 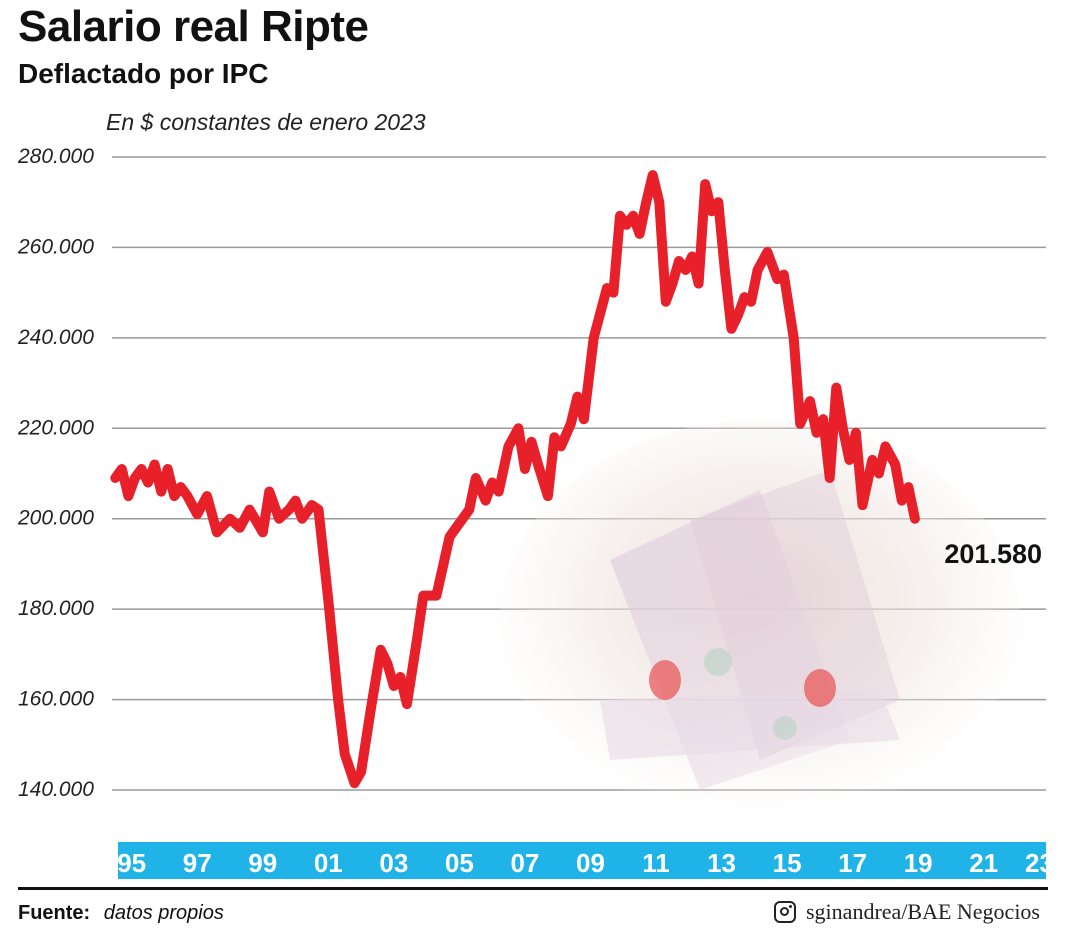 I want to click on x-tick-label-3: 01, so click(x=328, y=863).